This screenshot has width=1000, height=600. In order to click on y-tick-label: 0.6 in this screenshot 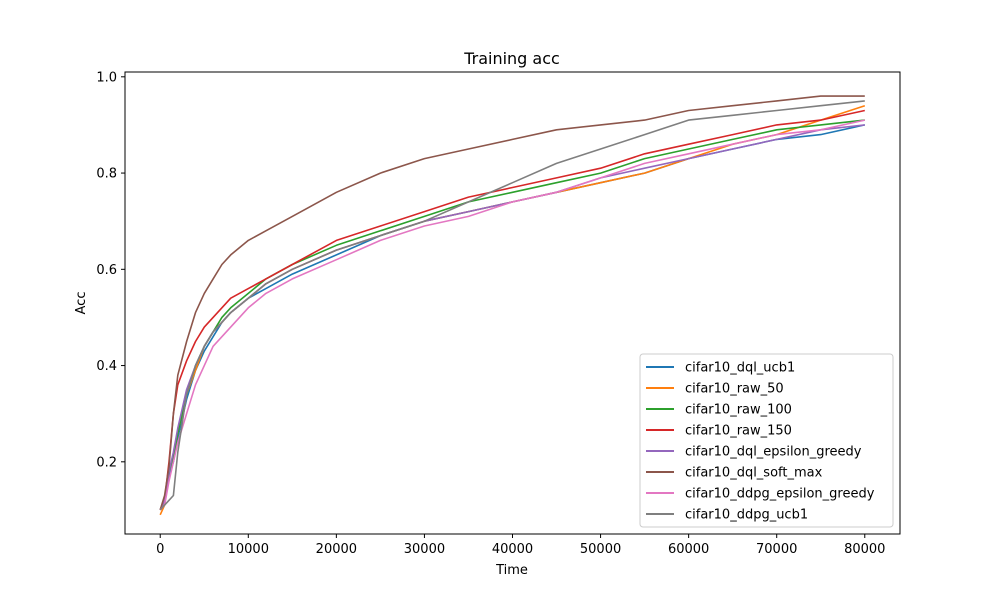, I will do `click(106, 270)`.